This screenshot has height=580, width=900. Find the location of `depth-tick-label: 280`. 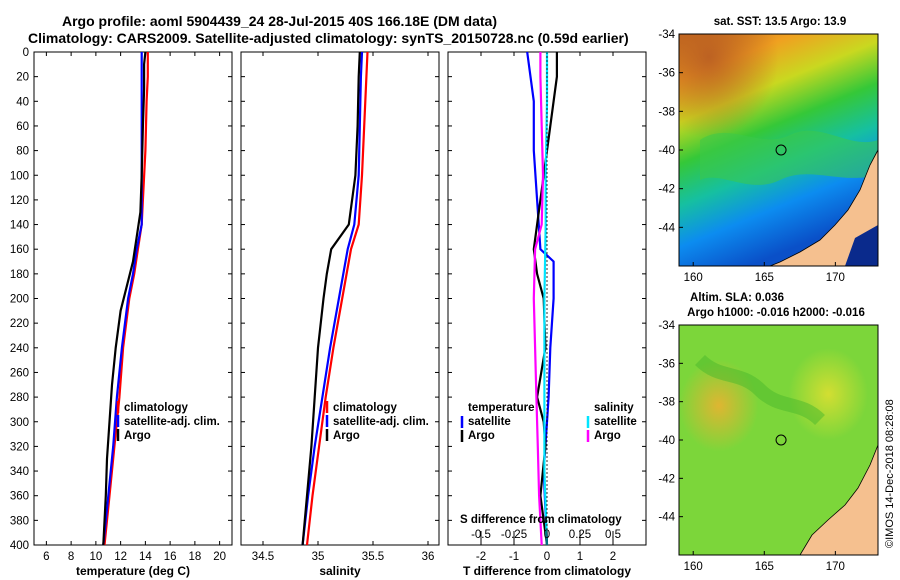

depth-tick-label: 280 is located at coordinates (19, 398).